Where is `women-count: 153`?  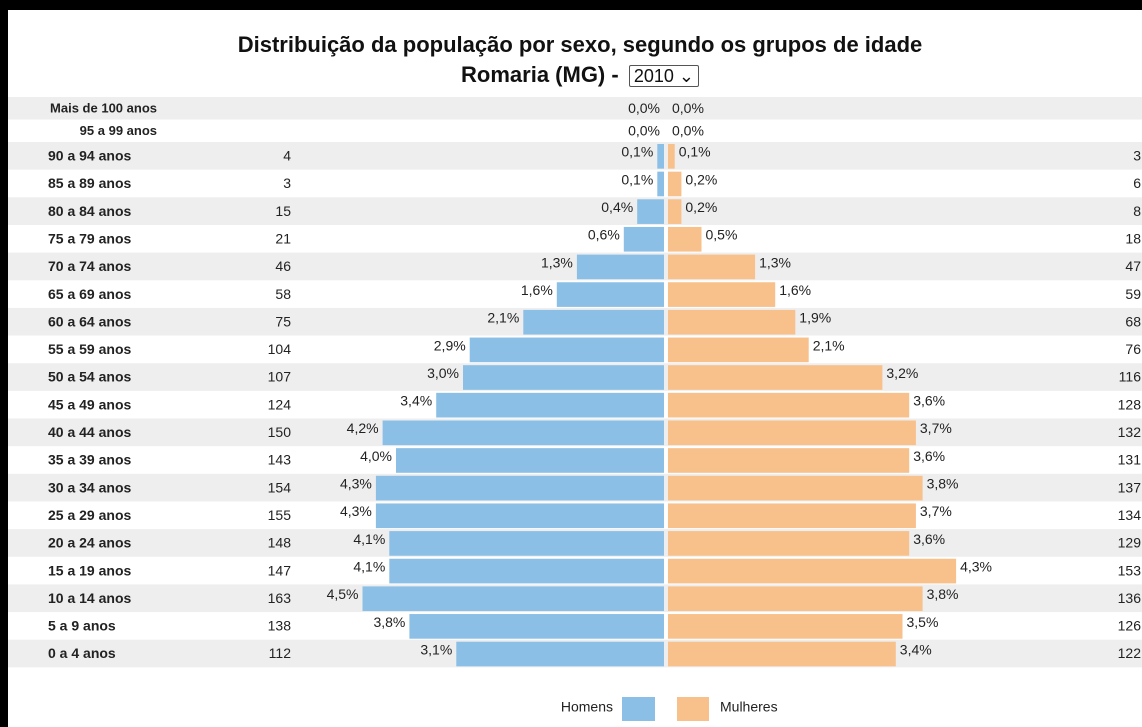 women-count: 153 is located at coordinates (1130, 570).